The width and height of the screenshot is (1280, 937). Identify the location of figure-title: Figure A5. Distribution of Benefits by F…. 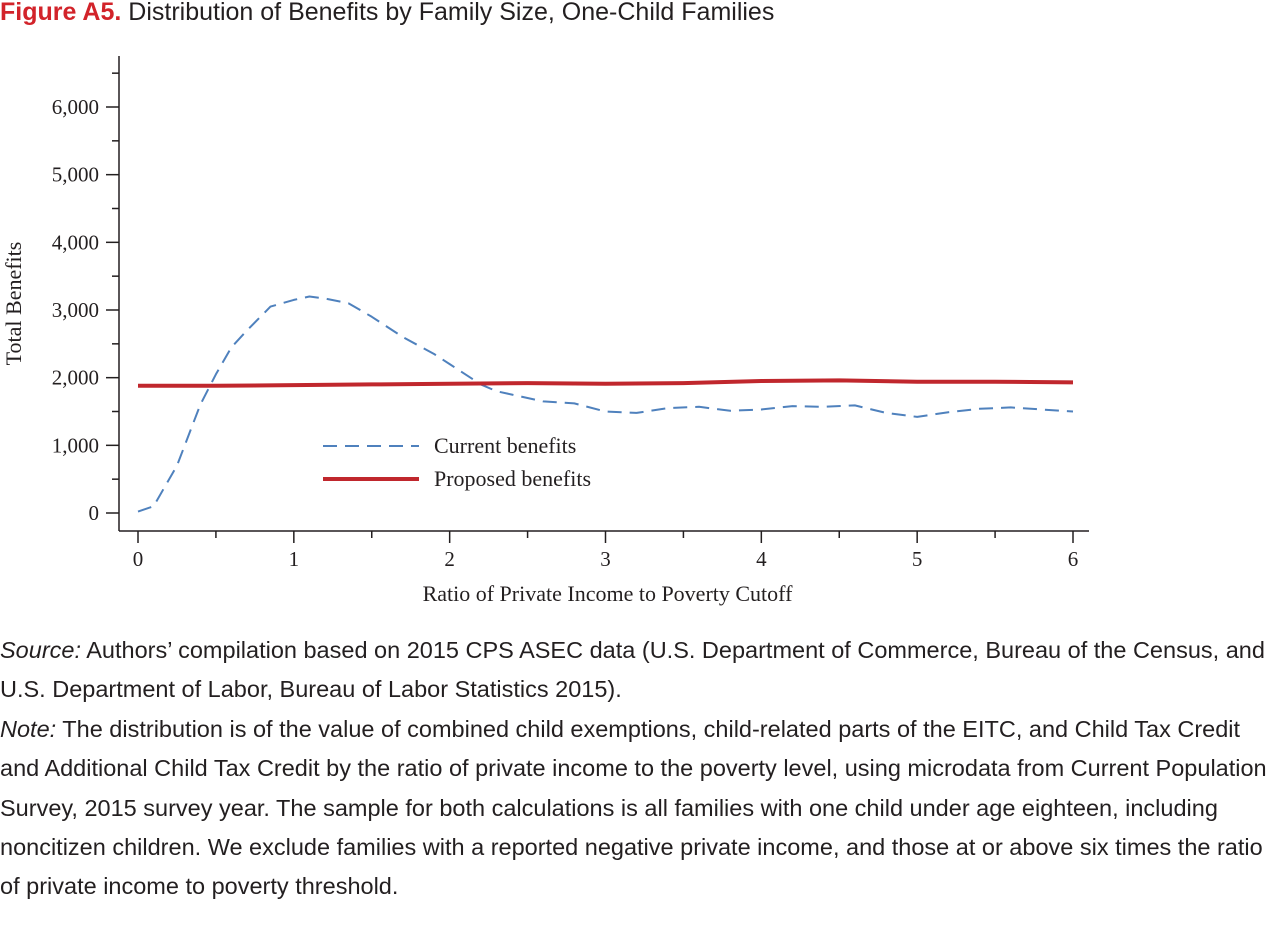
(387, 13).